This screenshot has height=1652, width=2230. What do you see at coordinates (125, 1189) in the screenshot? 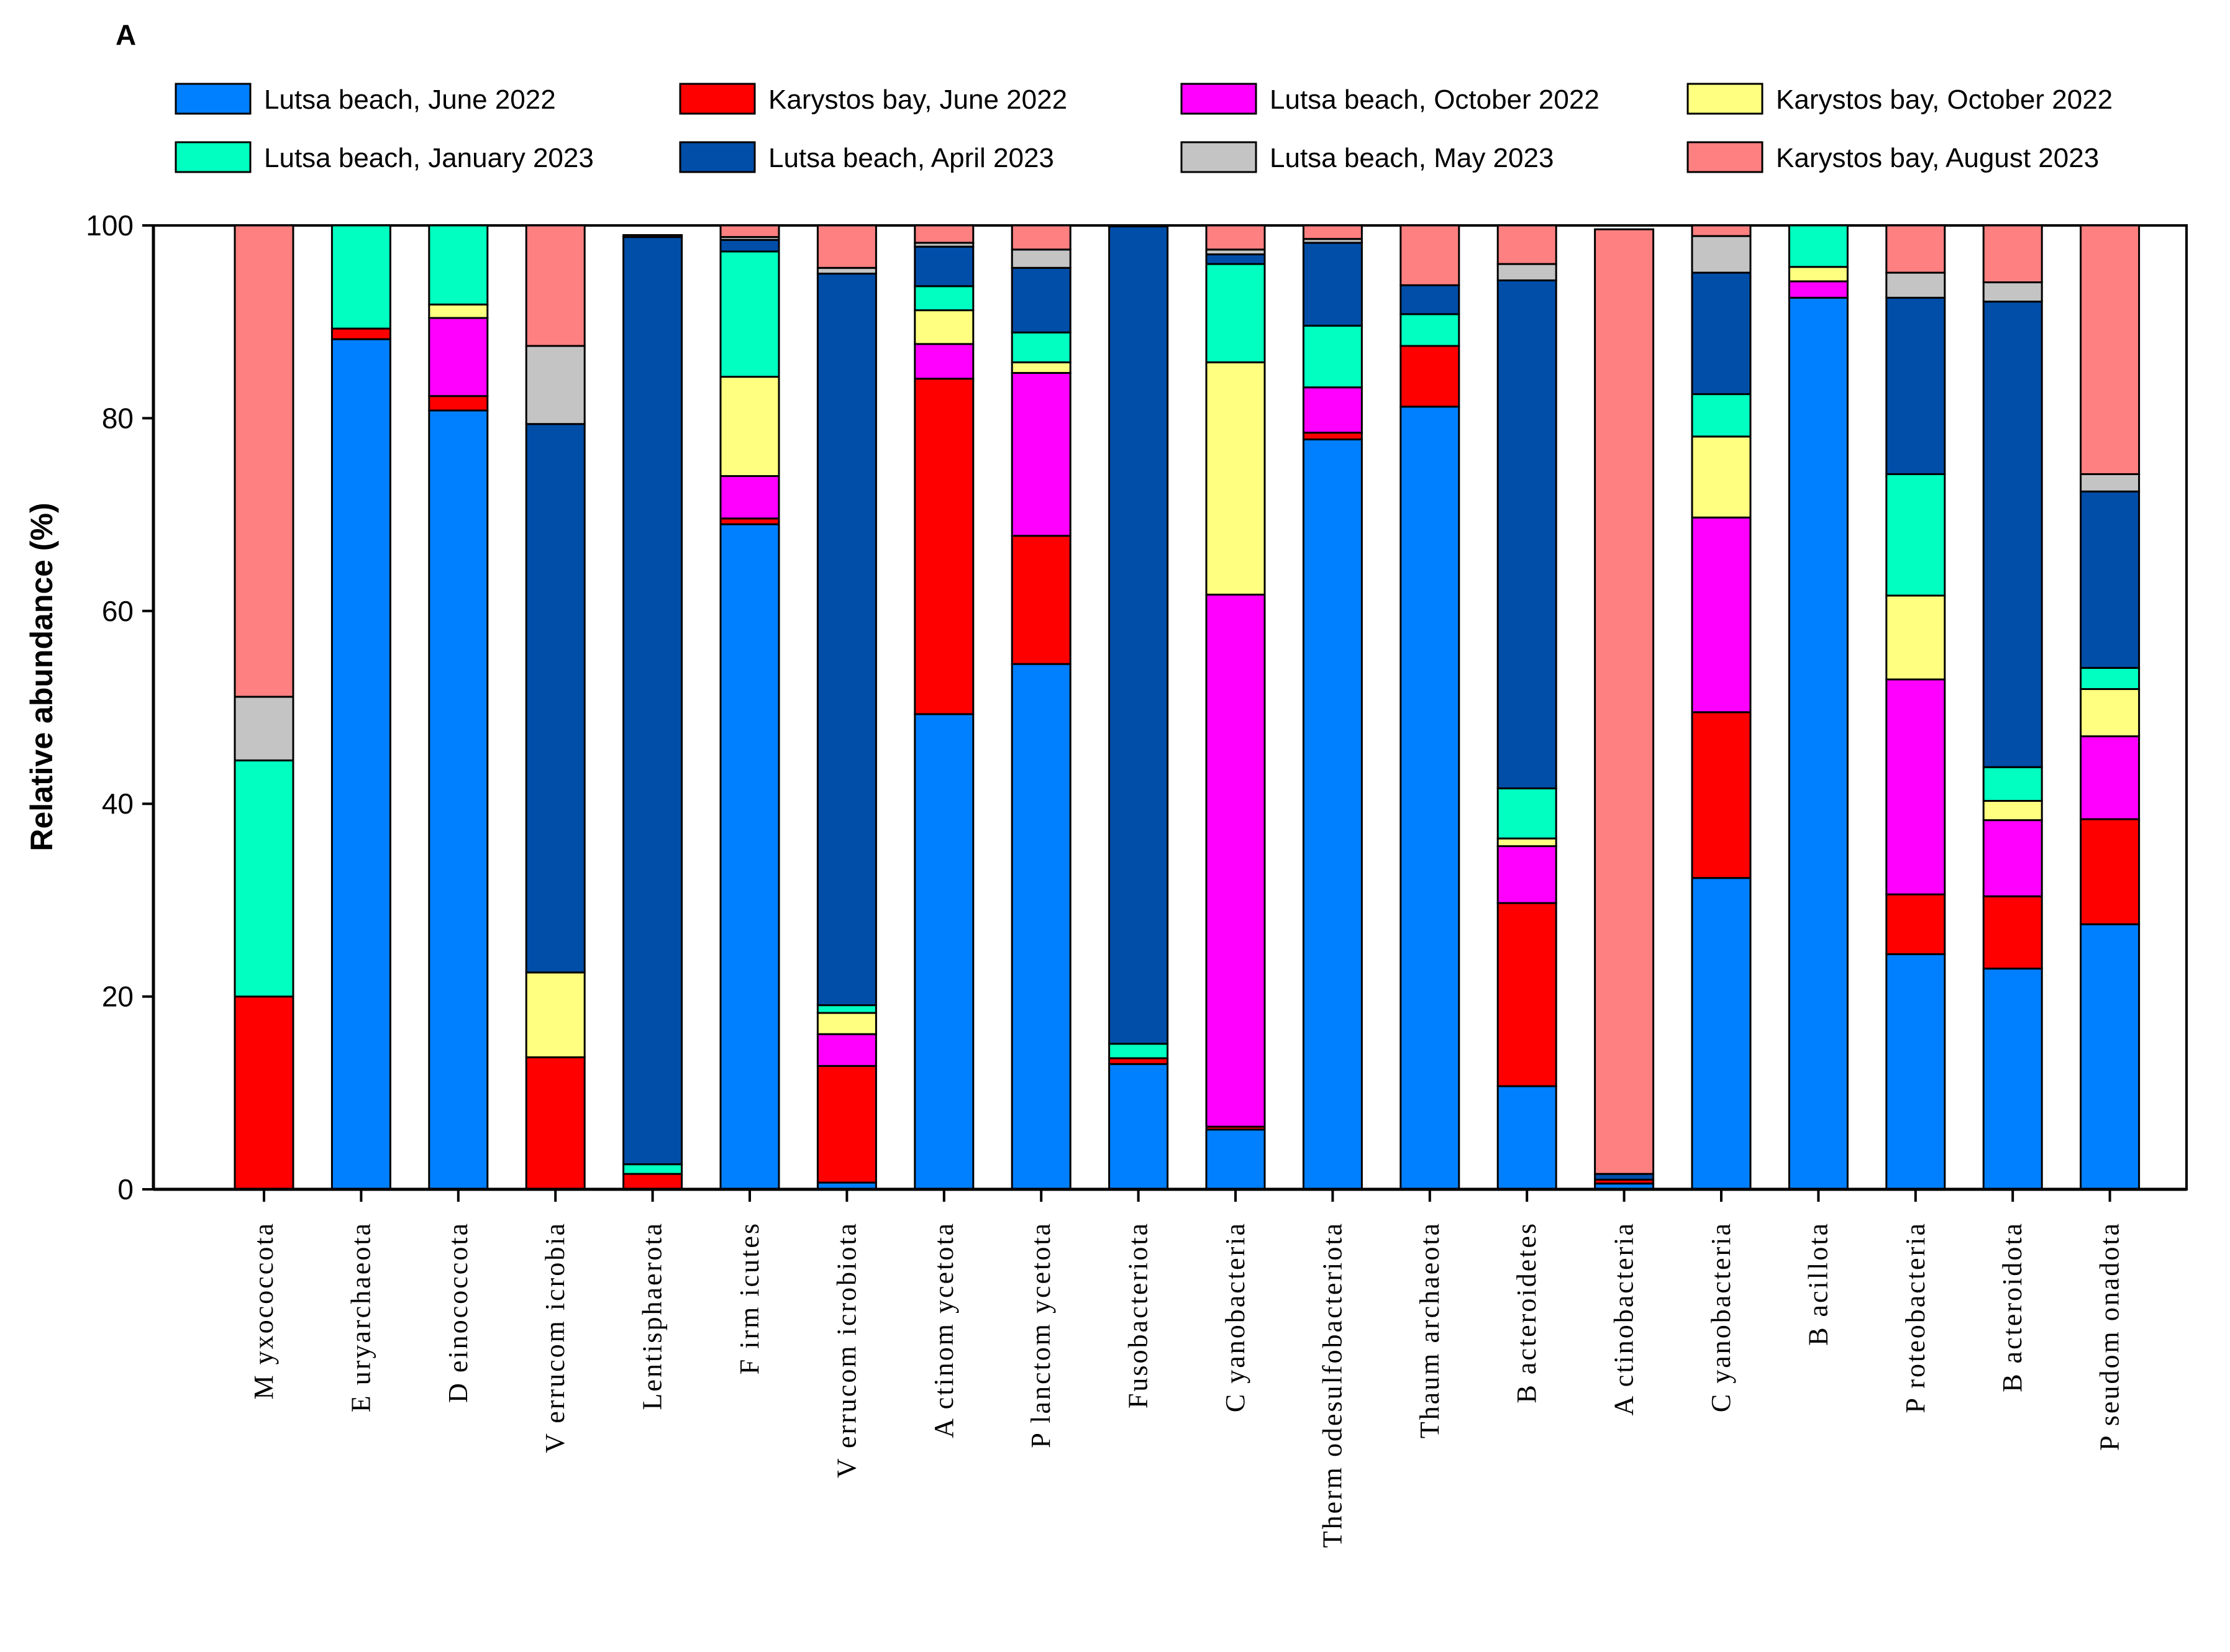
I see `y-tick-label: 0` at bounding box center [125, 1189].